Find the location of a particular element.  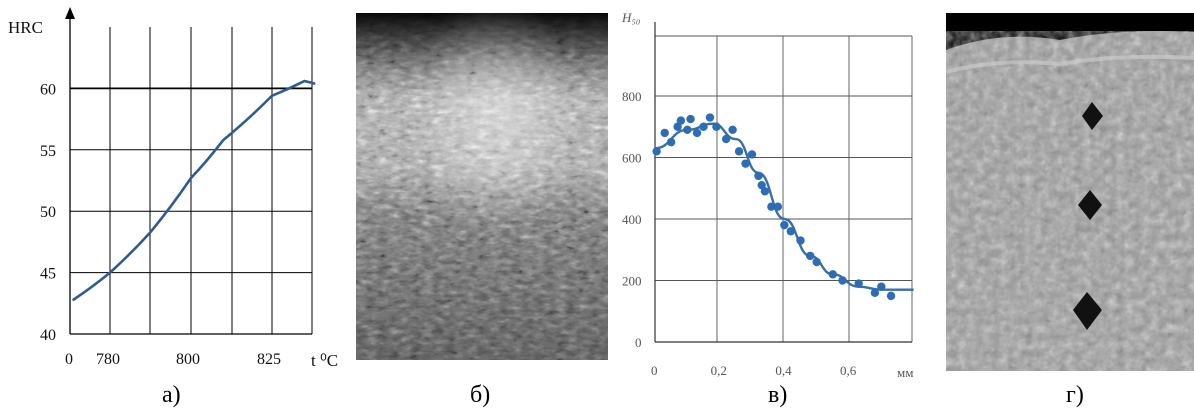

x-tick-label: 0,6 is located at coordinates (848, 370).